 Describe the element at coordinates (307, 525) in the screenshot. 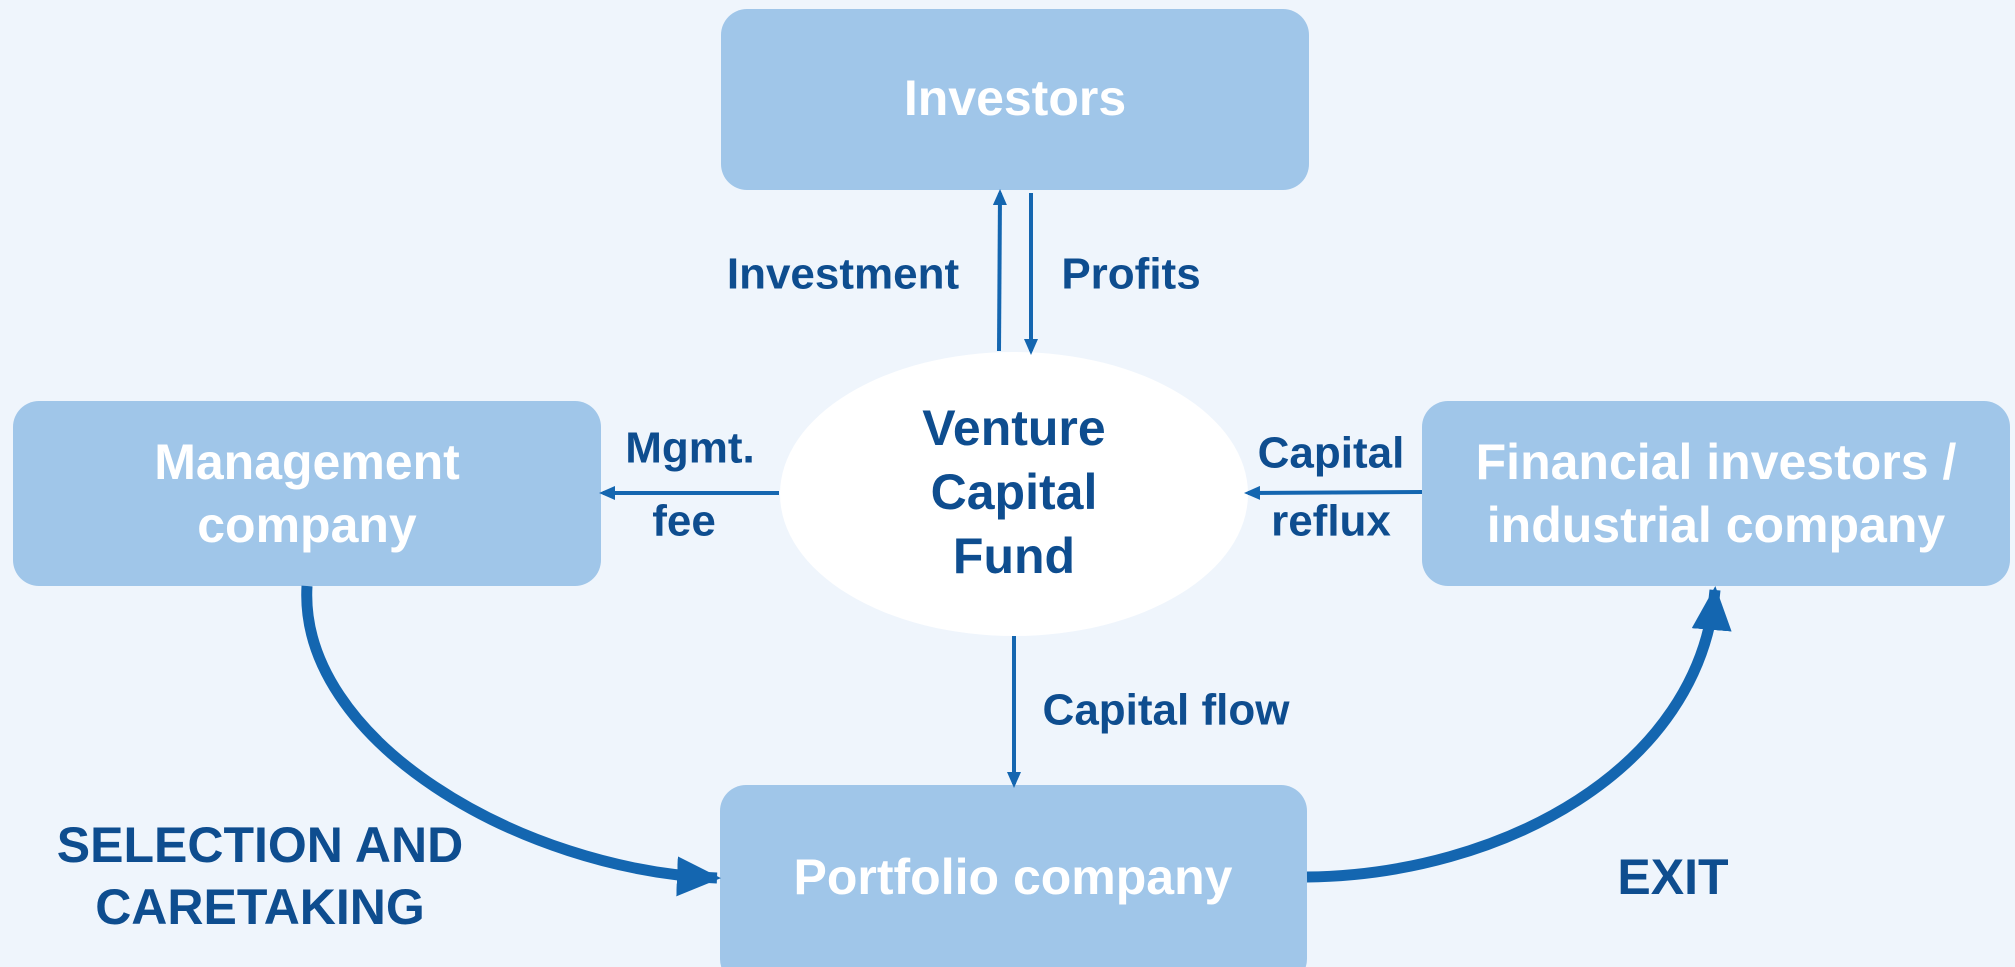

I see `management-label: company` at that location.